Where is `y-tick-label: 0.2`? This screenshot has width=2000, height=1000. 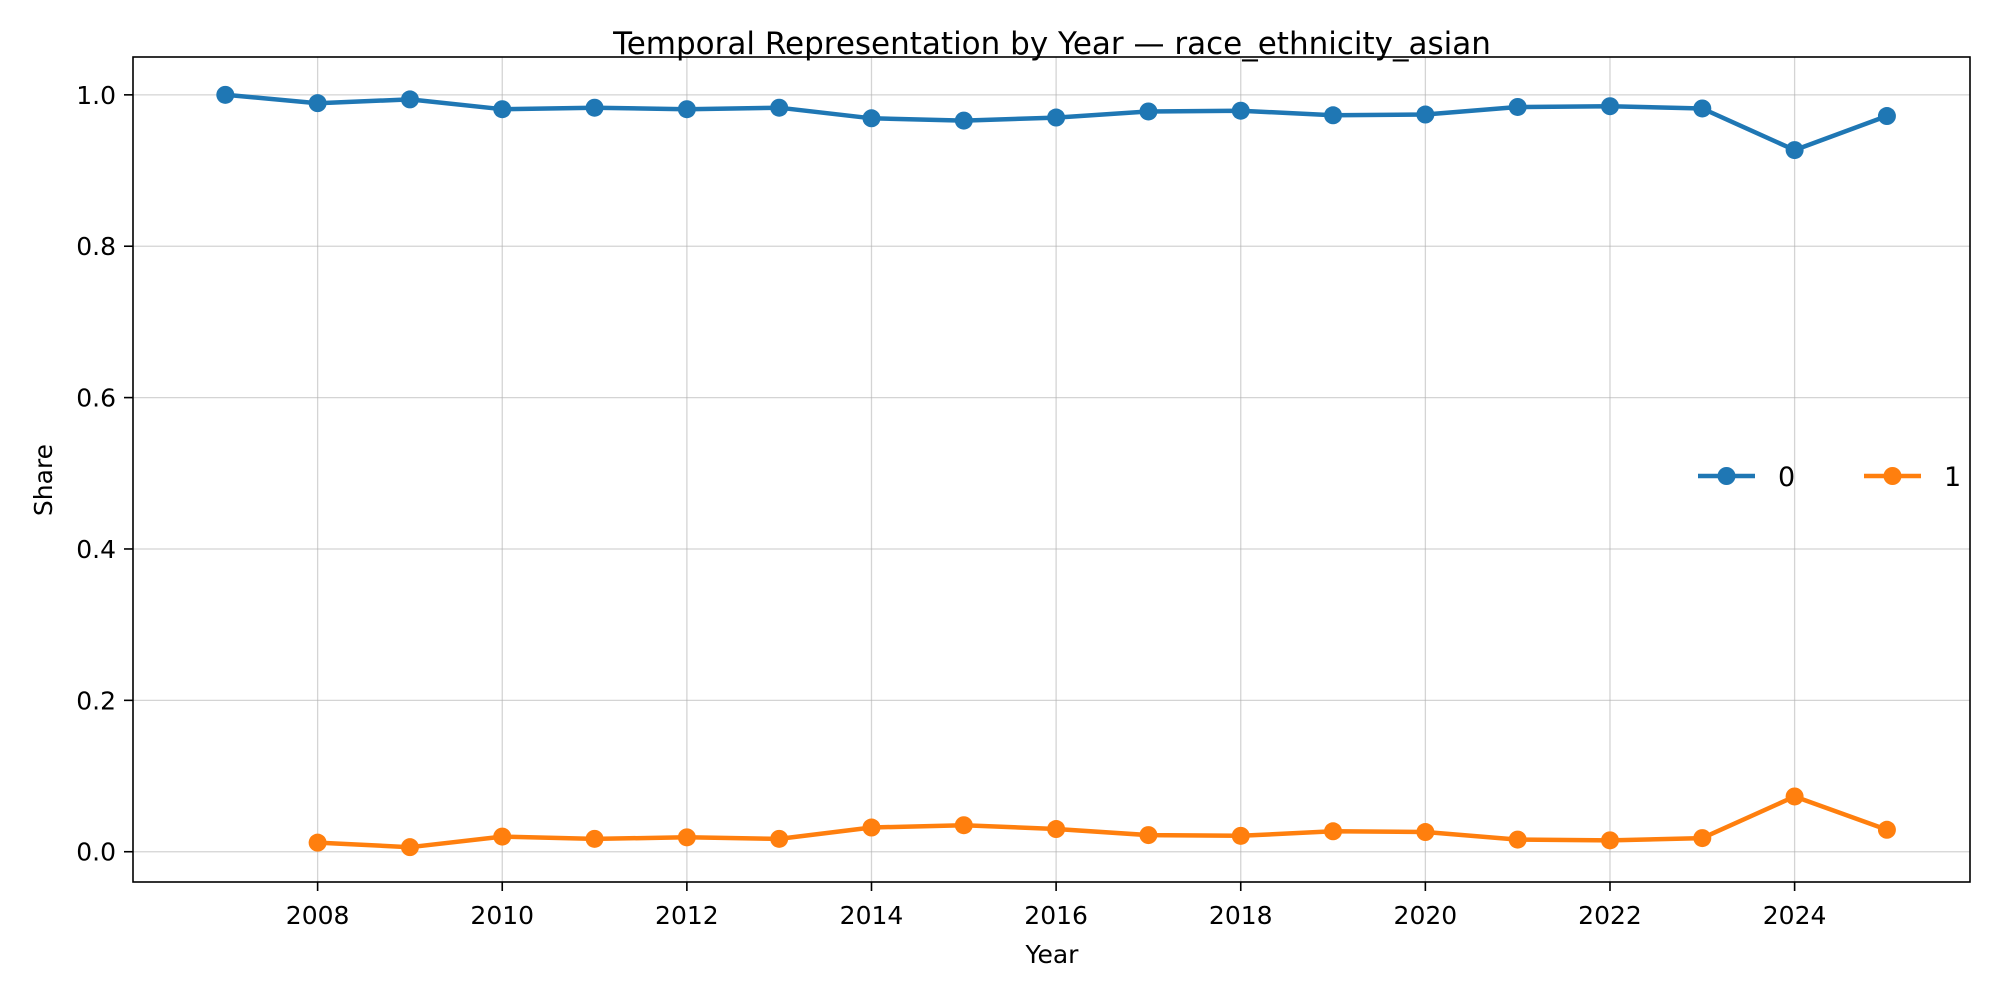 y-tick-label: 0.2 is located at coordinates (96, 700).